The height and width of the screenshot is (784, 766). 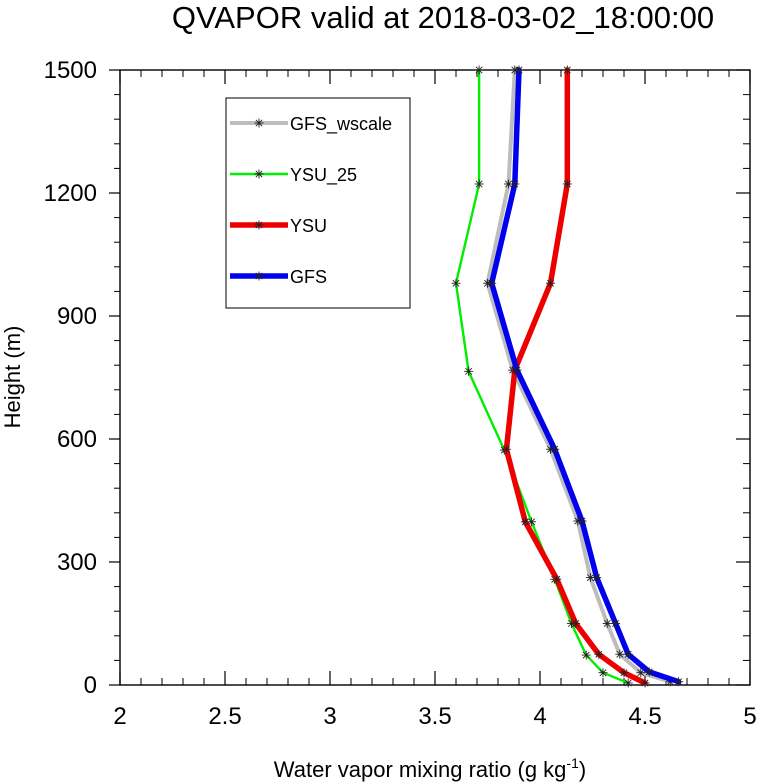 I want to click on legend-item-gfs-wscale: GFS_wscale, so click(x=311, y=124).